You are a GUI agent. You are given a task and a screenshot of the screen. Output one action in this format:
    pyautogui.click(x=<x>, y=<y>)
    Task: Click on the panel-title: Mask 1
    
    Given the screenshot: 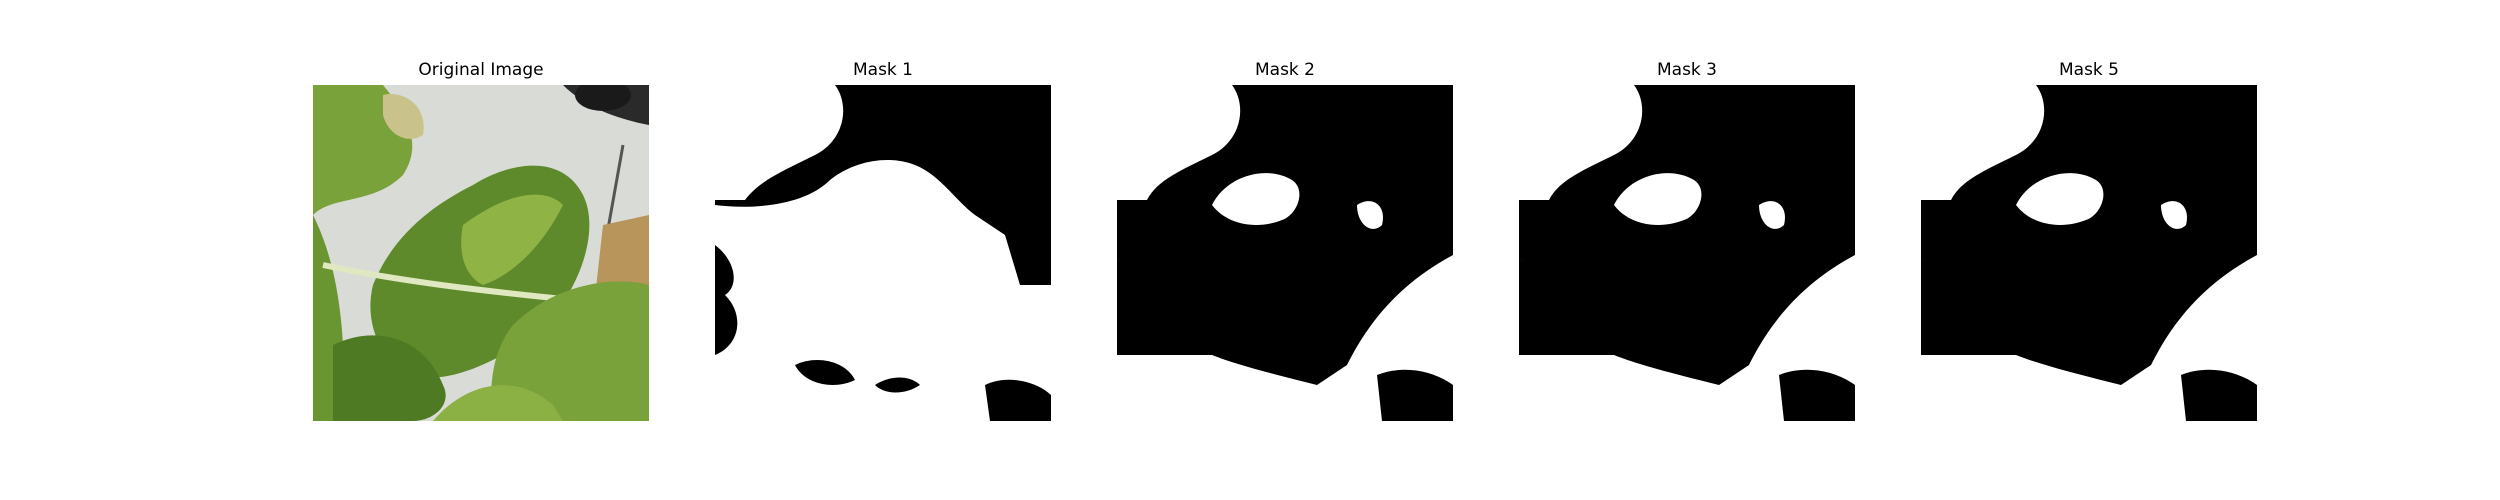 What is the action you would take?
    pyautogui.click(x=882, y=70)
    